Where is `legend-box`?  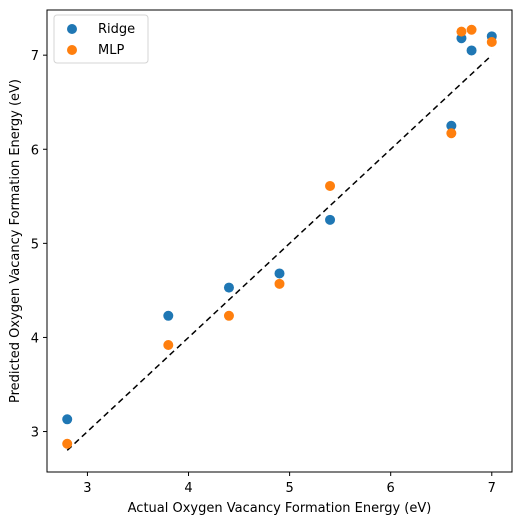
legend-box is located at coordinates (101, 39).